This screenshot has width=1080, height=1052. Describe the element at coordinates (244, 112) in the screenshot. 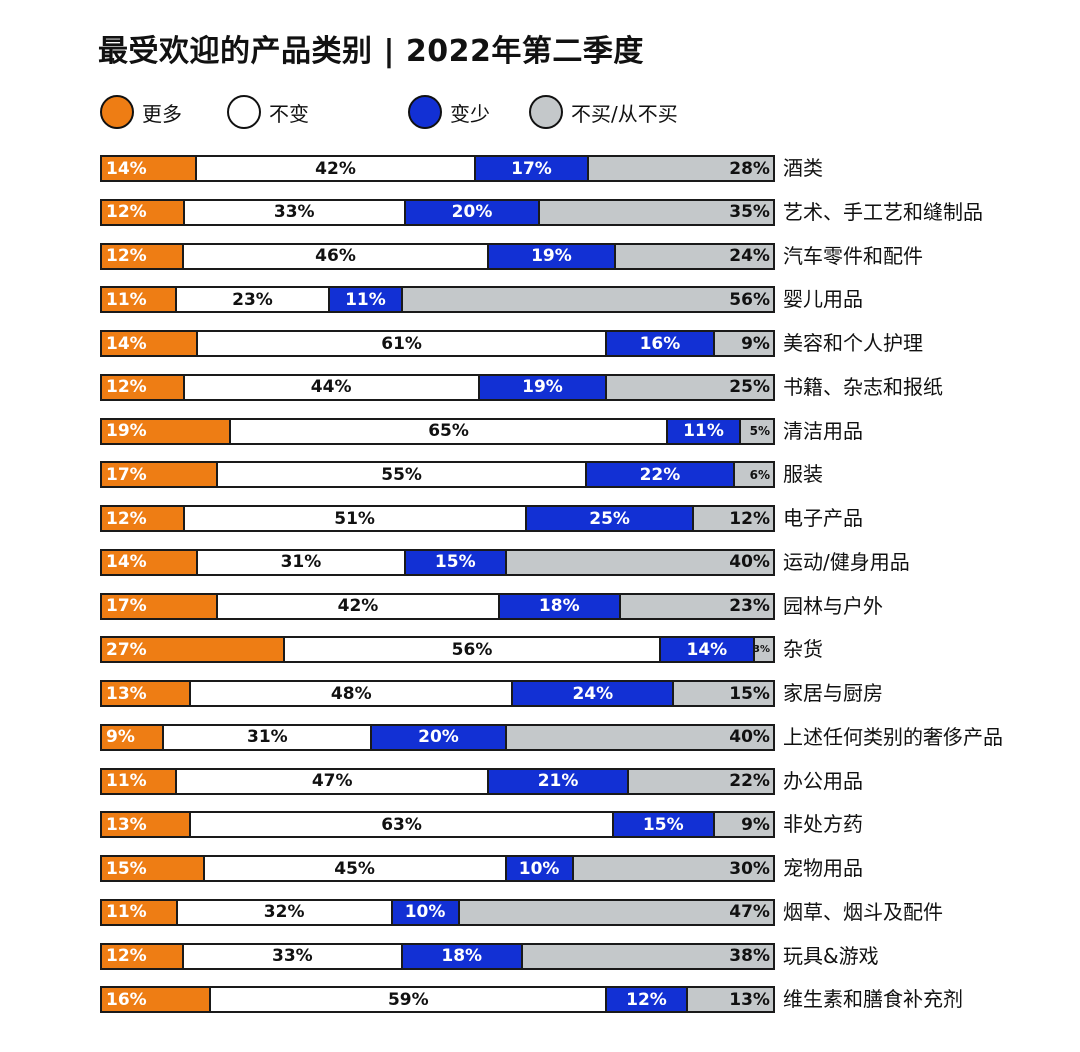

I see `white-circle-icon` at that location.